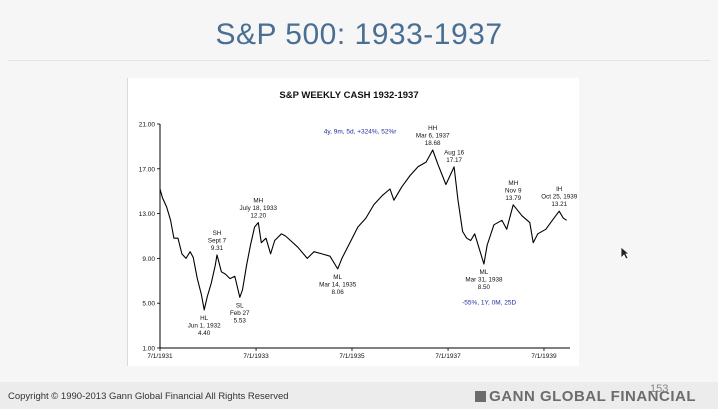 This screenshot has width=718, height=409. What do you see at coordinates (240, 305) in the screenshot?
I see `pivot-label: SL` at bounding box center [240, 305].